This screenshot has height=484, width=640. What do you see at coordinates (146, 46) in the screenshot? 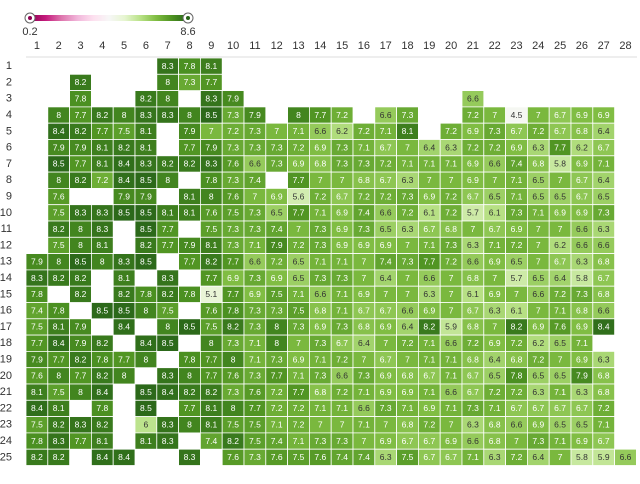
I see `x-tick-label: 6` at bounding box center [146, 46].